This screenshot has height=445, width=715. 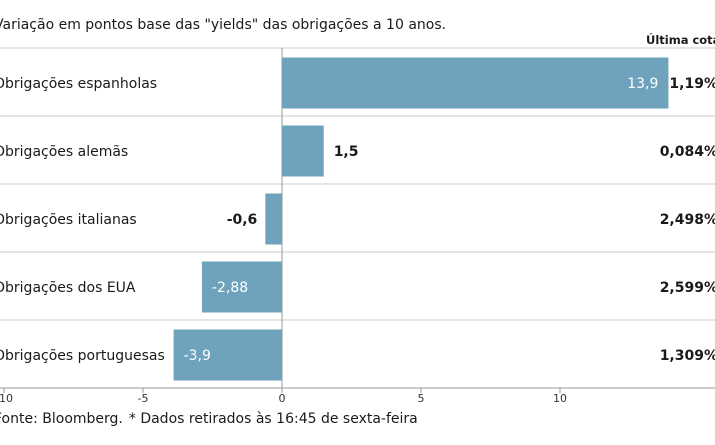 I want to click on x-tick-label: 0, so click(x=282, y=398).